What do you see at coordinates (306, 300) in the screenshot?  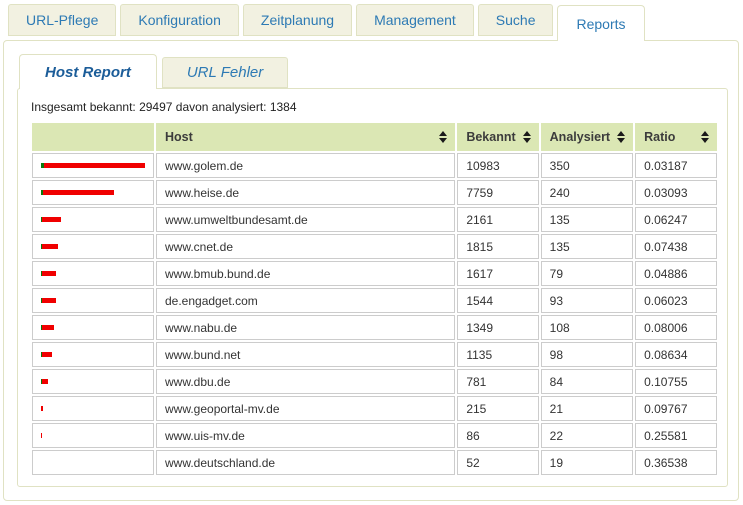 I see `host-cell: de.engadget.com` at bounding box center [306, 300].